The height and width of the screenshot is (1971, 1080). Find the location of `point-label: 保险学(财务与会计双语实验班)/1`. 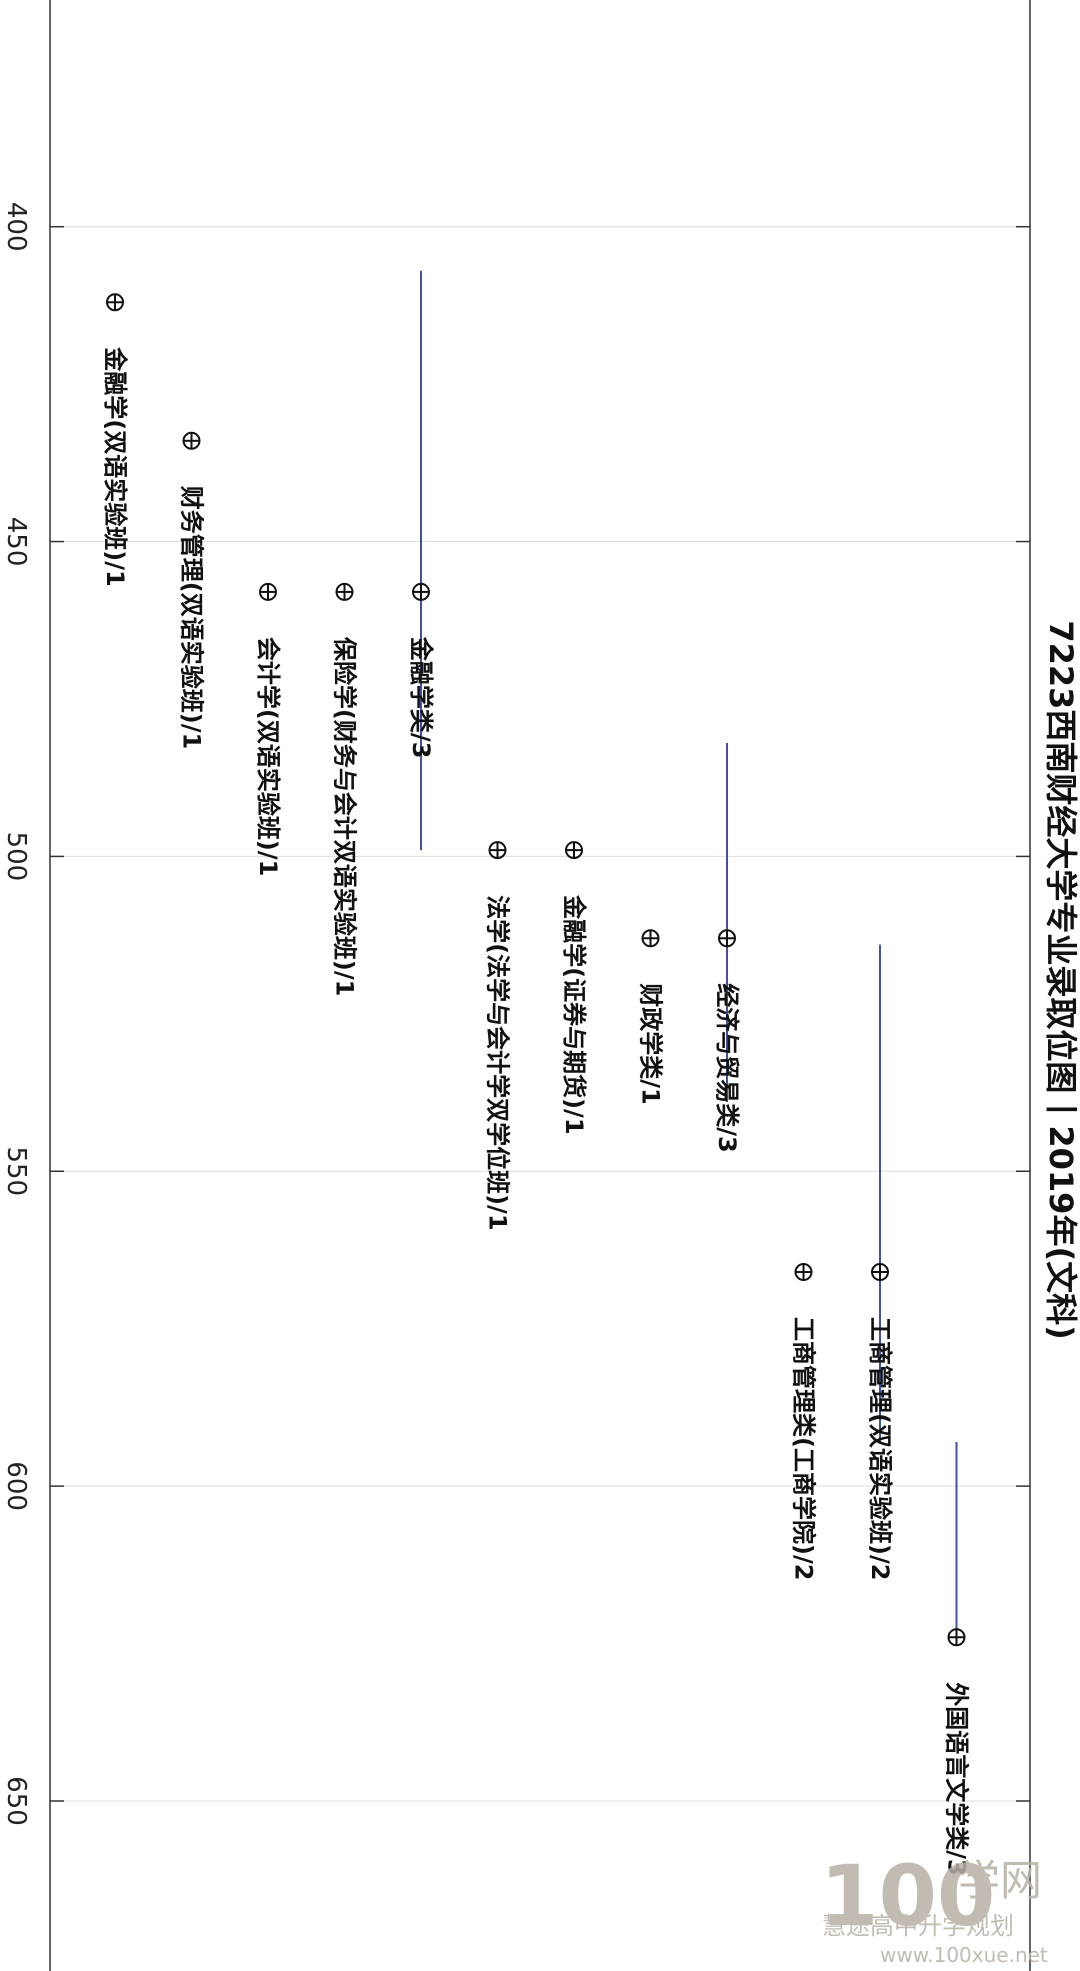

point-label: 保险学(财务与会计双语实验班)/1 is located at coordinates (345, 816).